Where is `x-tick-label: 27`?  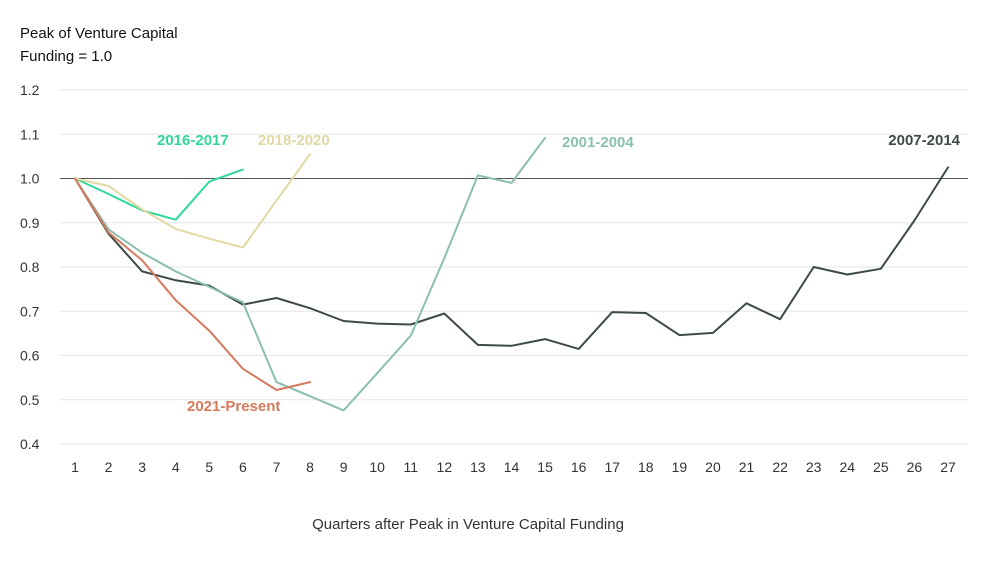 x-tick-label: 27 is located at coordinates (948, 467).